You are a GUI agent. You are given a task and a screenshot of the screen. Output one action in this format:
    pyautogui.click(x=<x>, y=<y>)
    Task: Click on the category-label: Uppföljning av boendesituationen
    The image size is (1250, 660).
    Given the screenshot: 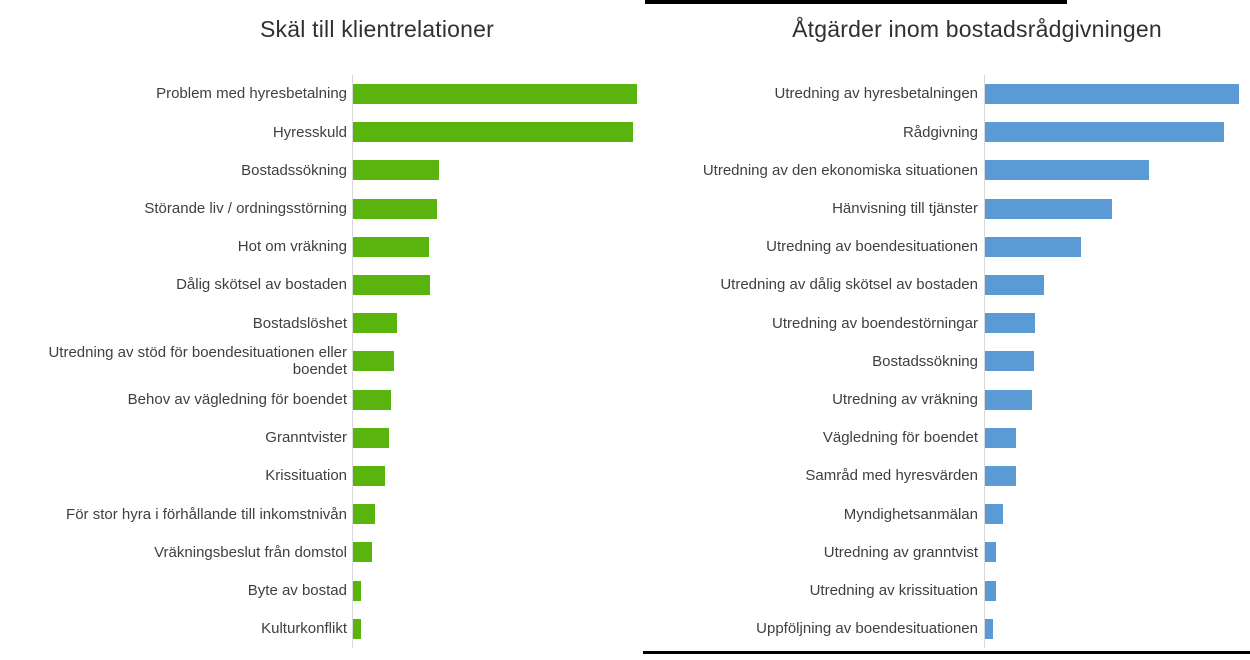 What is the action you would take?
    pyautogui.click(x=867, y=629)
    